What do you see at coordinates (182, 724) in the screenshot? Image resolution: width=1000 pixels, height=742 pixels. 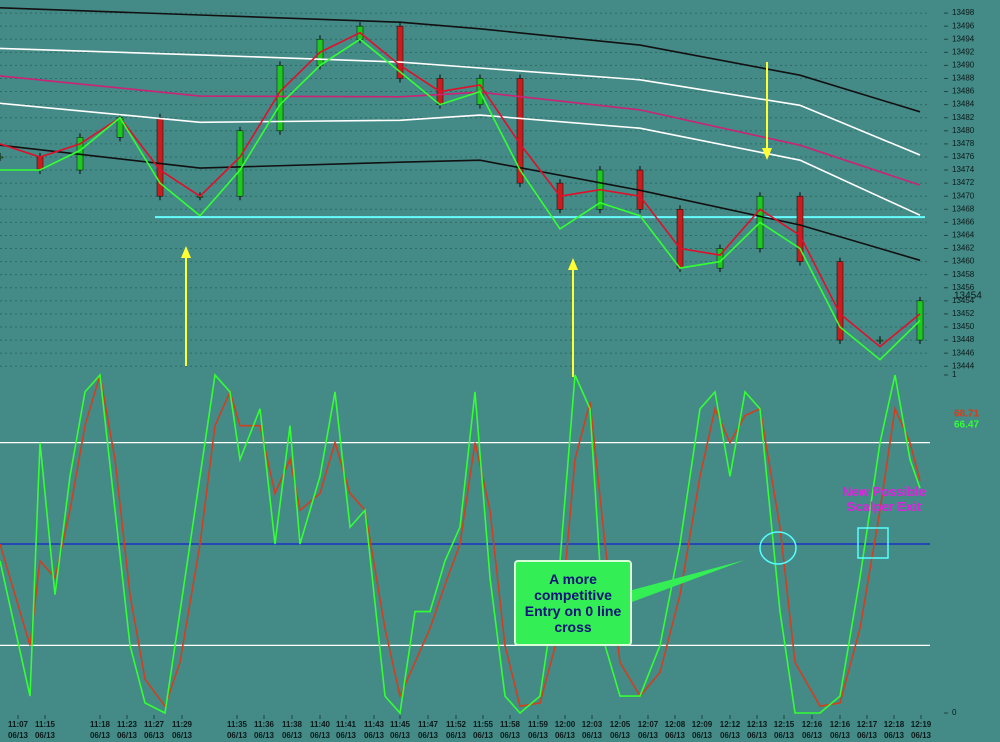 I see `x-tick-label: 11:29` at bounding box center [182, 724].